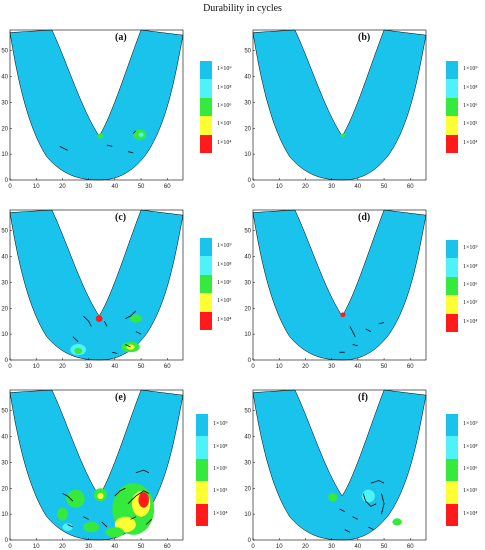 This screenshot has height=550, width=485. What do you see at coordinates (465, 107) in the screenshot?
I see `legend-b: 1×10⁹ 1×10⁸ 1×10⁶ 1×10⁵ 1×10⁴` at bounding box center [465, 107].